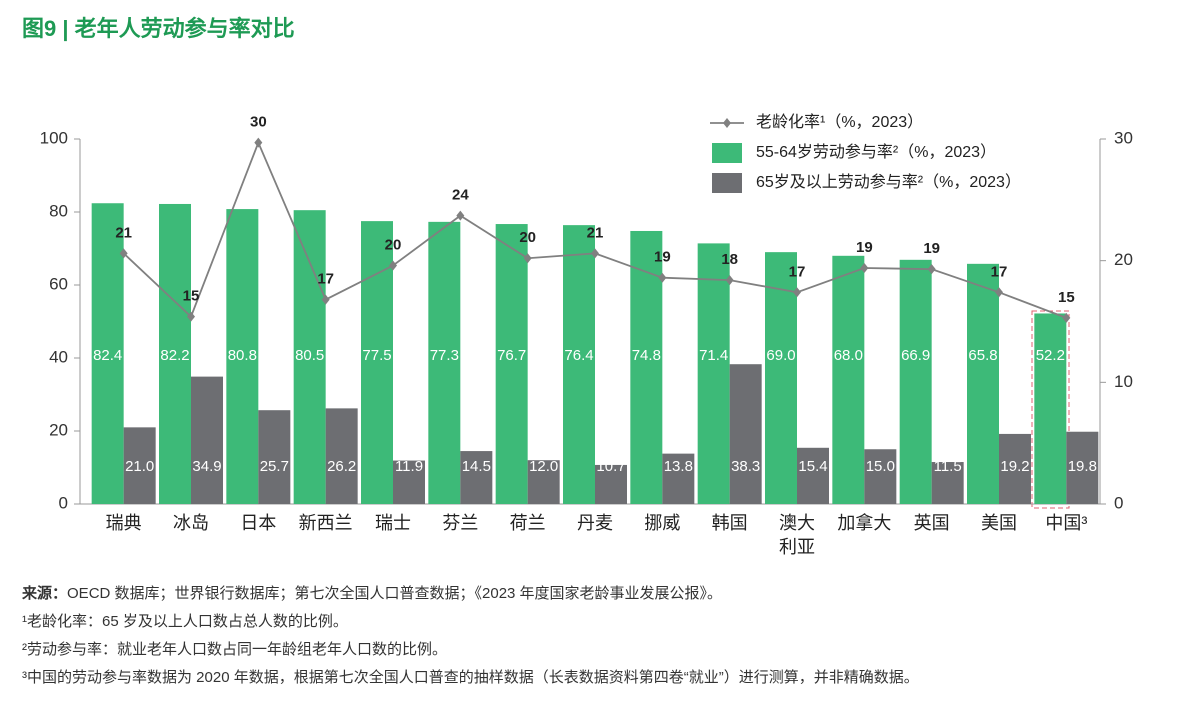  What do you see at coordinates (476, 466) in the screenshot?
I see `value-label: 14.5` at bounding box center [476, 466].